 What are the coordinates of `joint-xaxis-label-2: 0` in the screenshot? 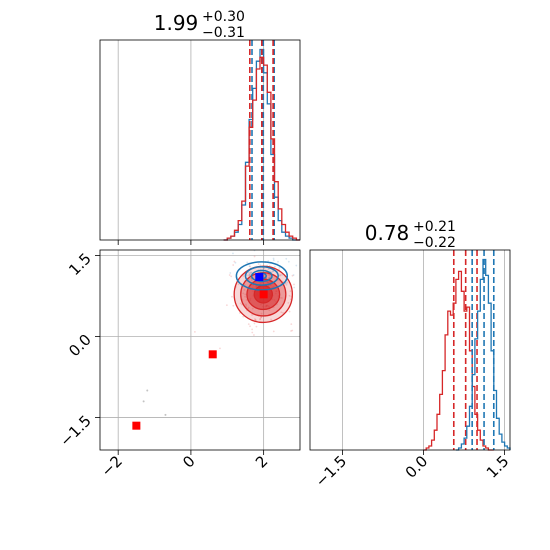 It's located at (188, 461).